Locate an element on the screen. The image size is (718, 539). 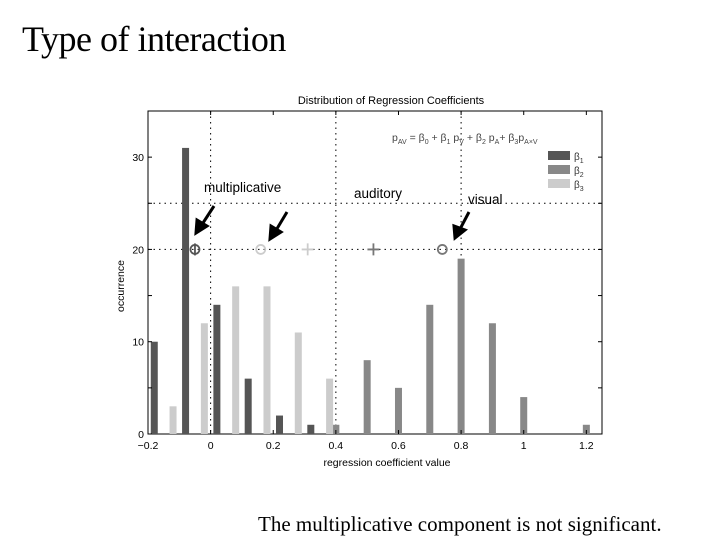
y-tick-label-2: 20 is located at coordinates (138, 250).